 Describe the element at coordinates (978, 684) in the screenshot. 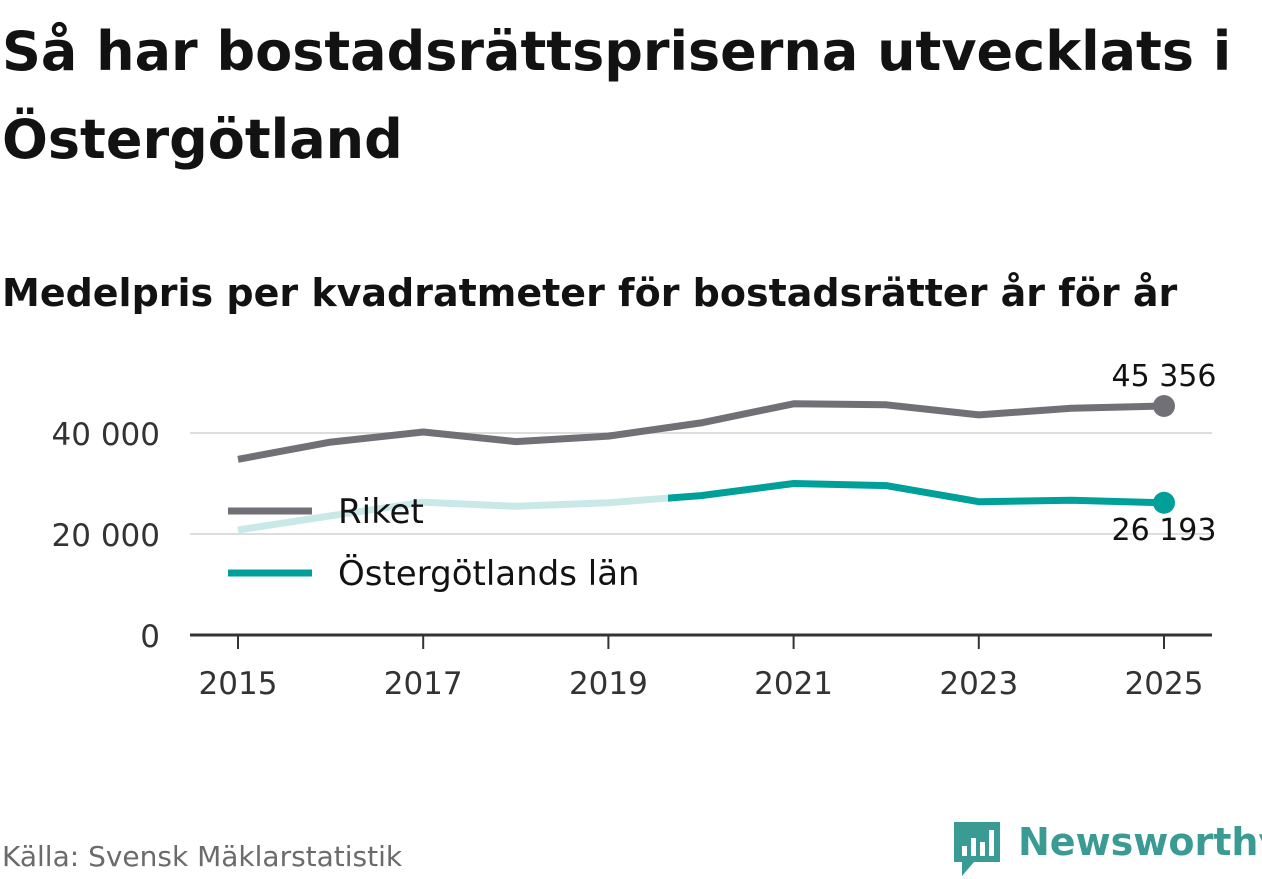

I see `x-tick-label: 2023` at that location.